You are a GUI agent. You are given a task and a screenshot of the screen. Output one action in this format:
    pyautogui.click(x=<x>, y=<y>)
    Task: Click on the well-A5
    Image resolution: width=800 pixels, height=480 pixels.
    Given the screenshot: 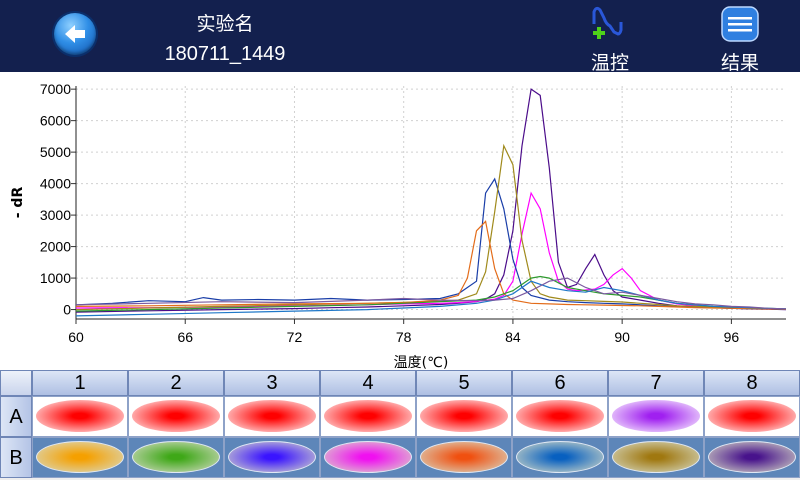 What is the action you would take?
    pyautogui.click(x=464, y=416)
    